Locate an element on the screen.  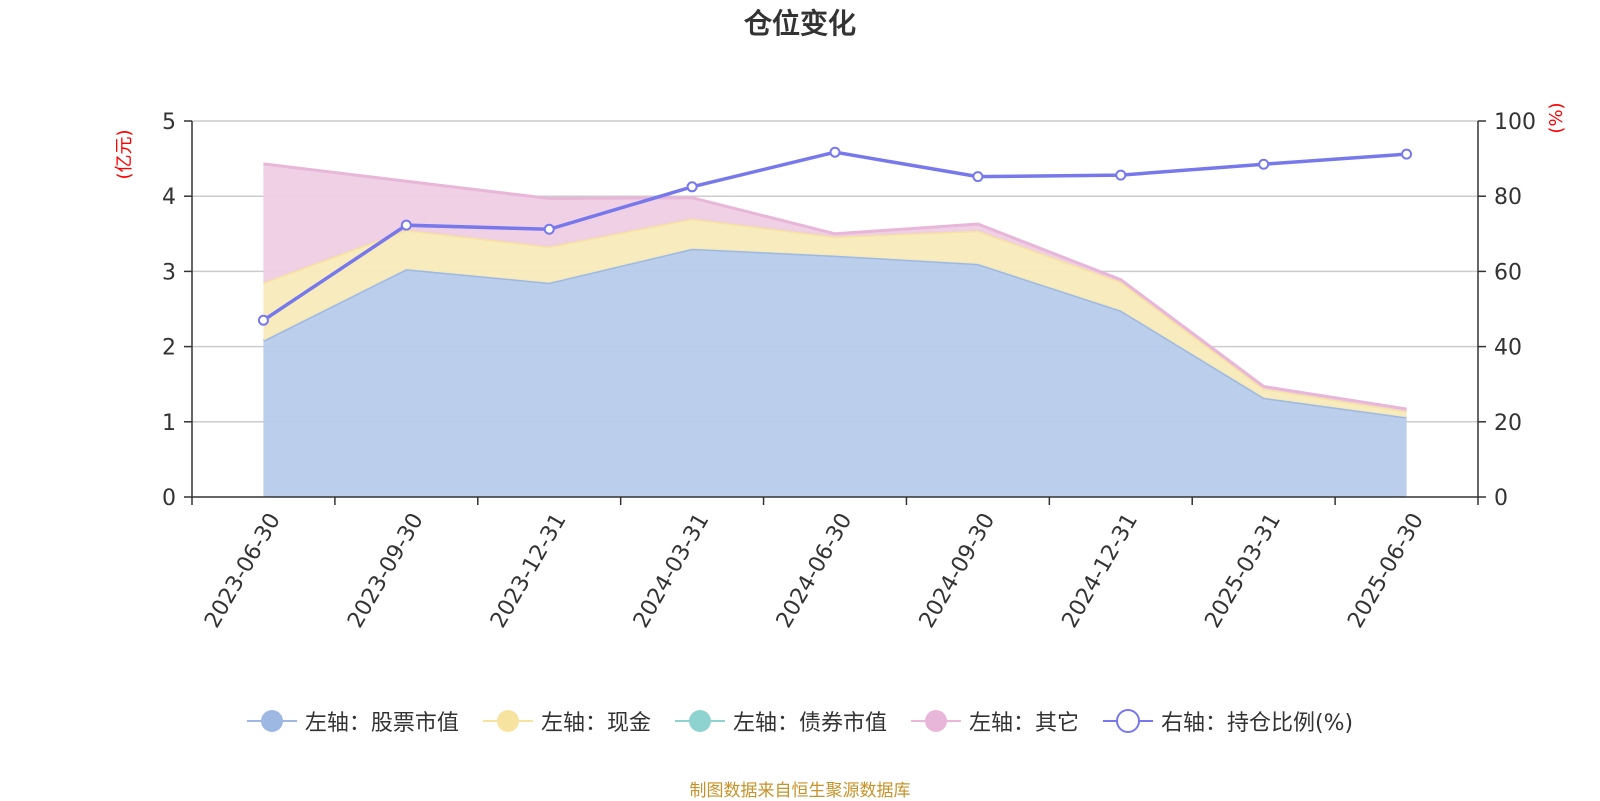
legend-item: 左轴：其它 is located at coordinates (994, 721).